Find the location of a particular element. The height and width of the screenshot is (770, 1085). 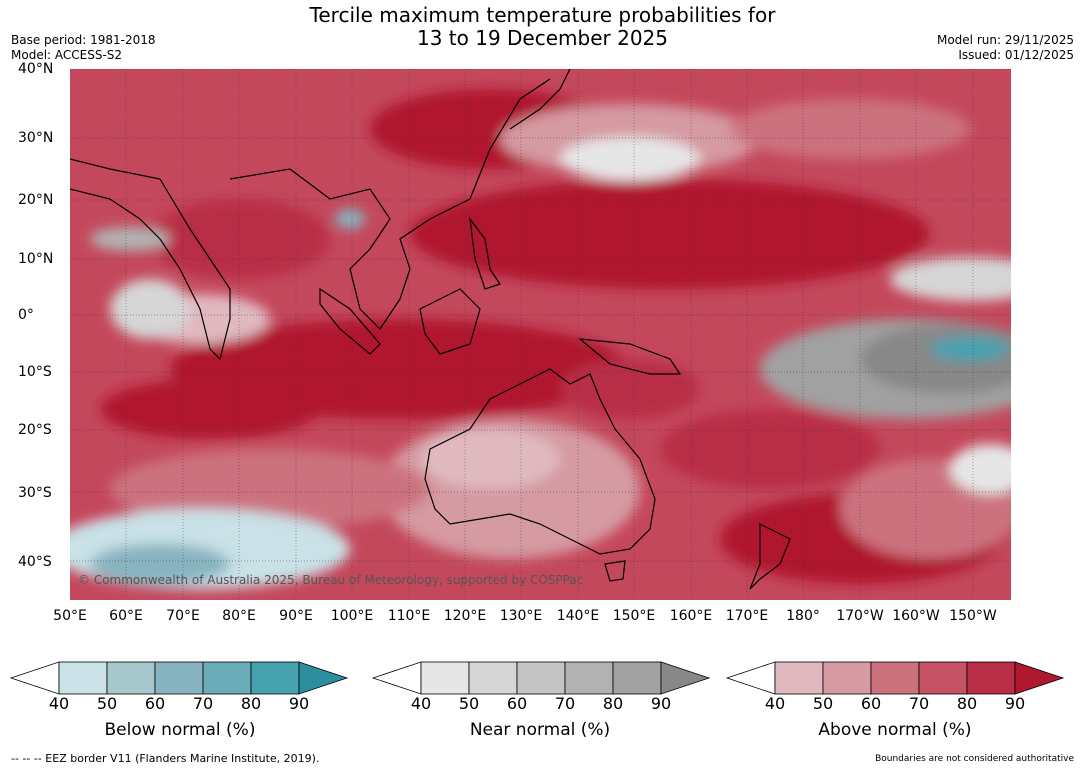

lon-label: 90°E is located at coordinates (296, 616).